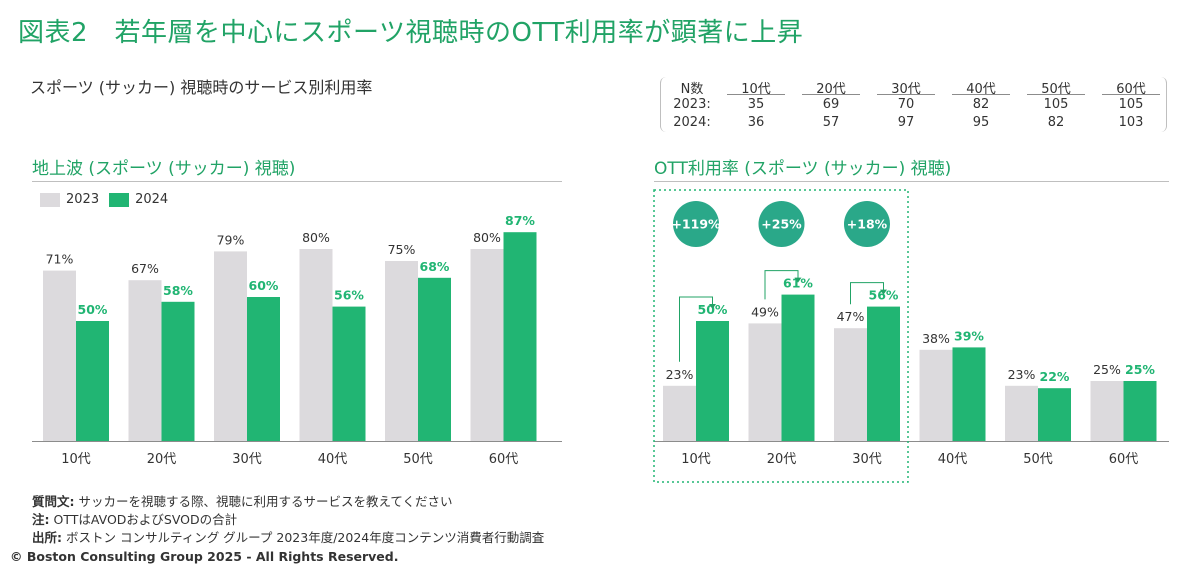  What do you see at coordinates (1056, 89) in the screenshot?
I see `n-header-50s: 50代` at bounding box center [1056, 89].